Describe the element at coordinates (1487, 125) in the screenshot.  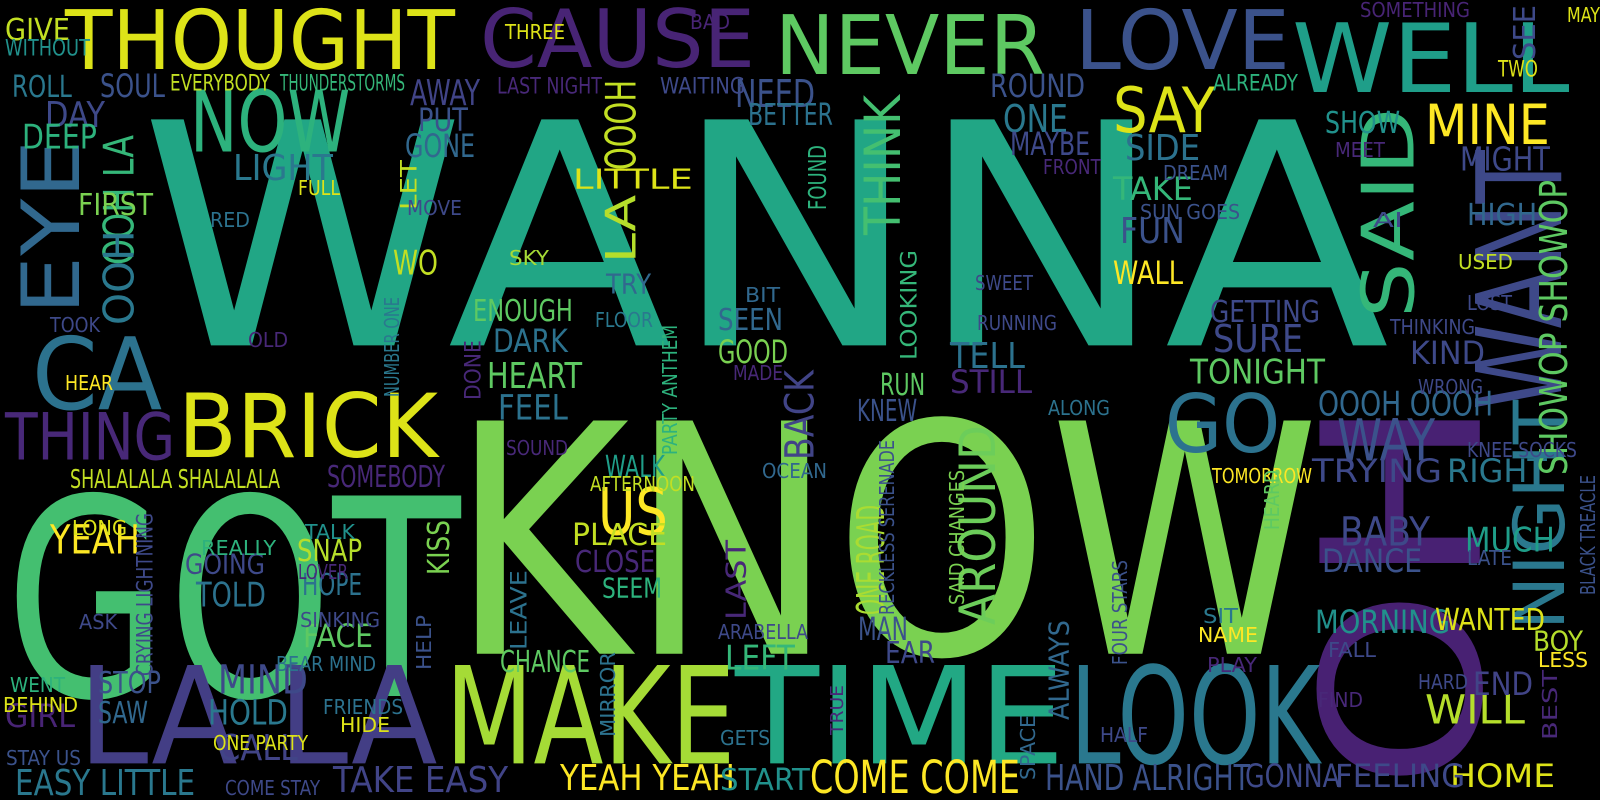
I see `word-mine: MINE` at that location.